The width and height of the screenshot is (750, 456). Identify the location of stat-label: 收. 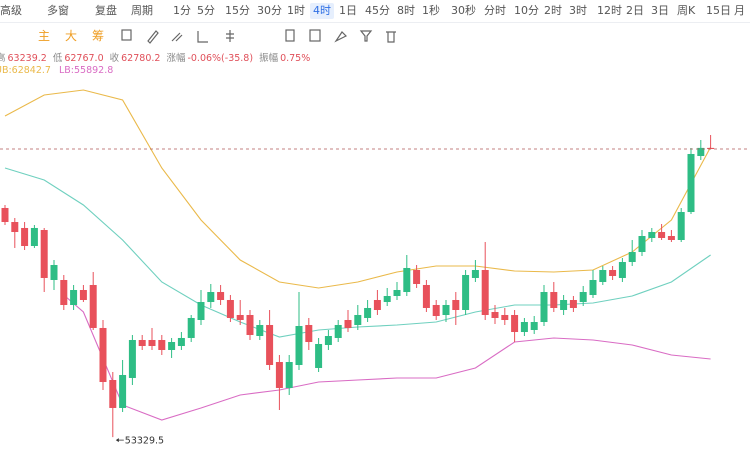
(114, 58).